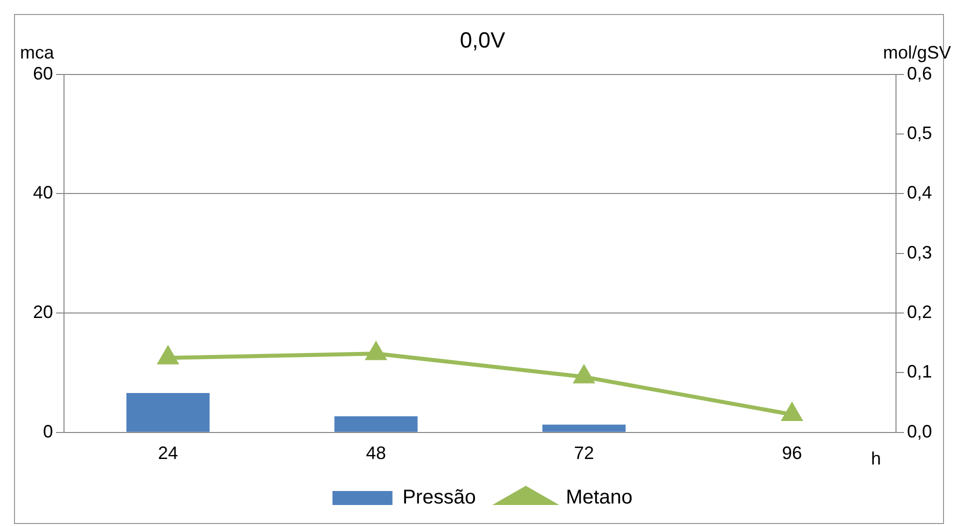  What do you see at coordinates (919, 73) in the screenshot?
I see `y2-tick-label: 0,6` at bounding box center [919, 73].